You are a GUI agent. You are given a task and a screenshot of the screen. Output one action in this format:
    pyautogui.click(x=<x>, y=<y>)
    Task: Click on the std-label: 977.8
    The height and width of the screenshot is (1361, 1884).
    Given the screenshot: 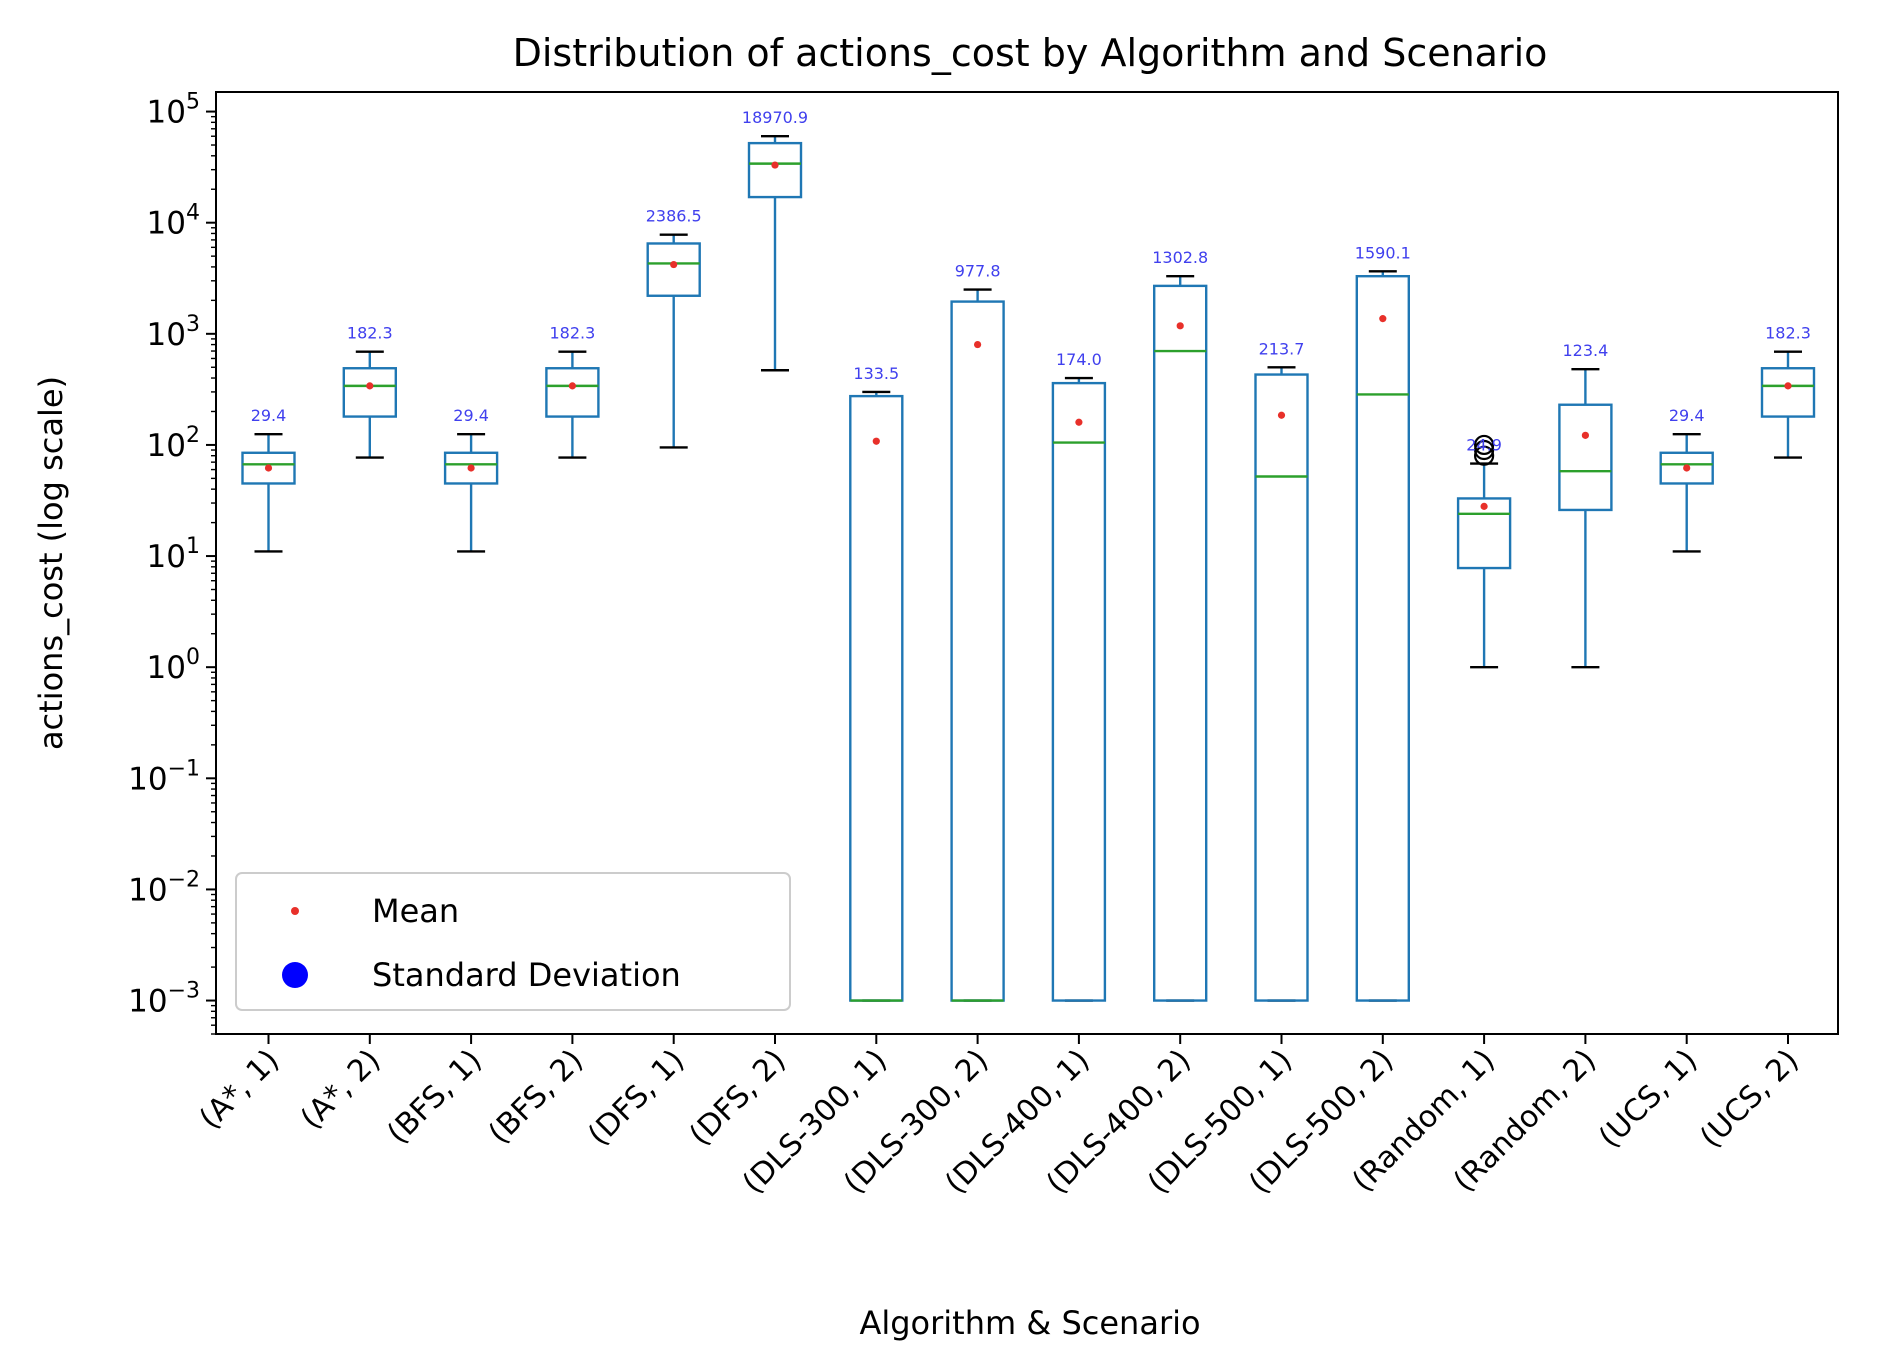 What is the action you would take?
    pyautogui.click(x=978, y=271)
    